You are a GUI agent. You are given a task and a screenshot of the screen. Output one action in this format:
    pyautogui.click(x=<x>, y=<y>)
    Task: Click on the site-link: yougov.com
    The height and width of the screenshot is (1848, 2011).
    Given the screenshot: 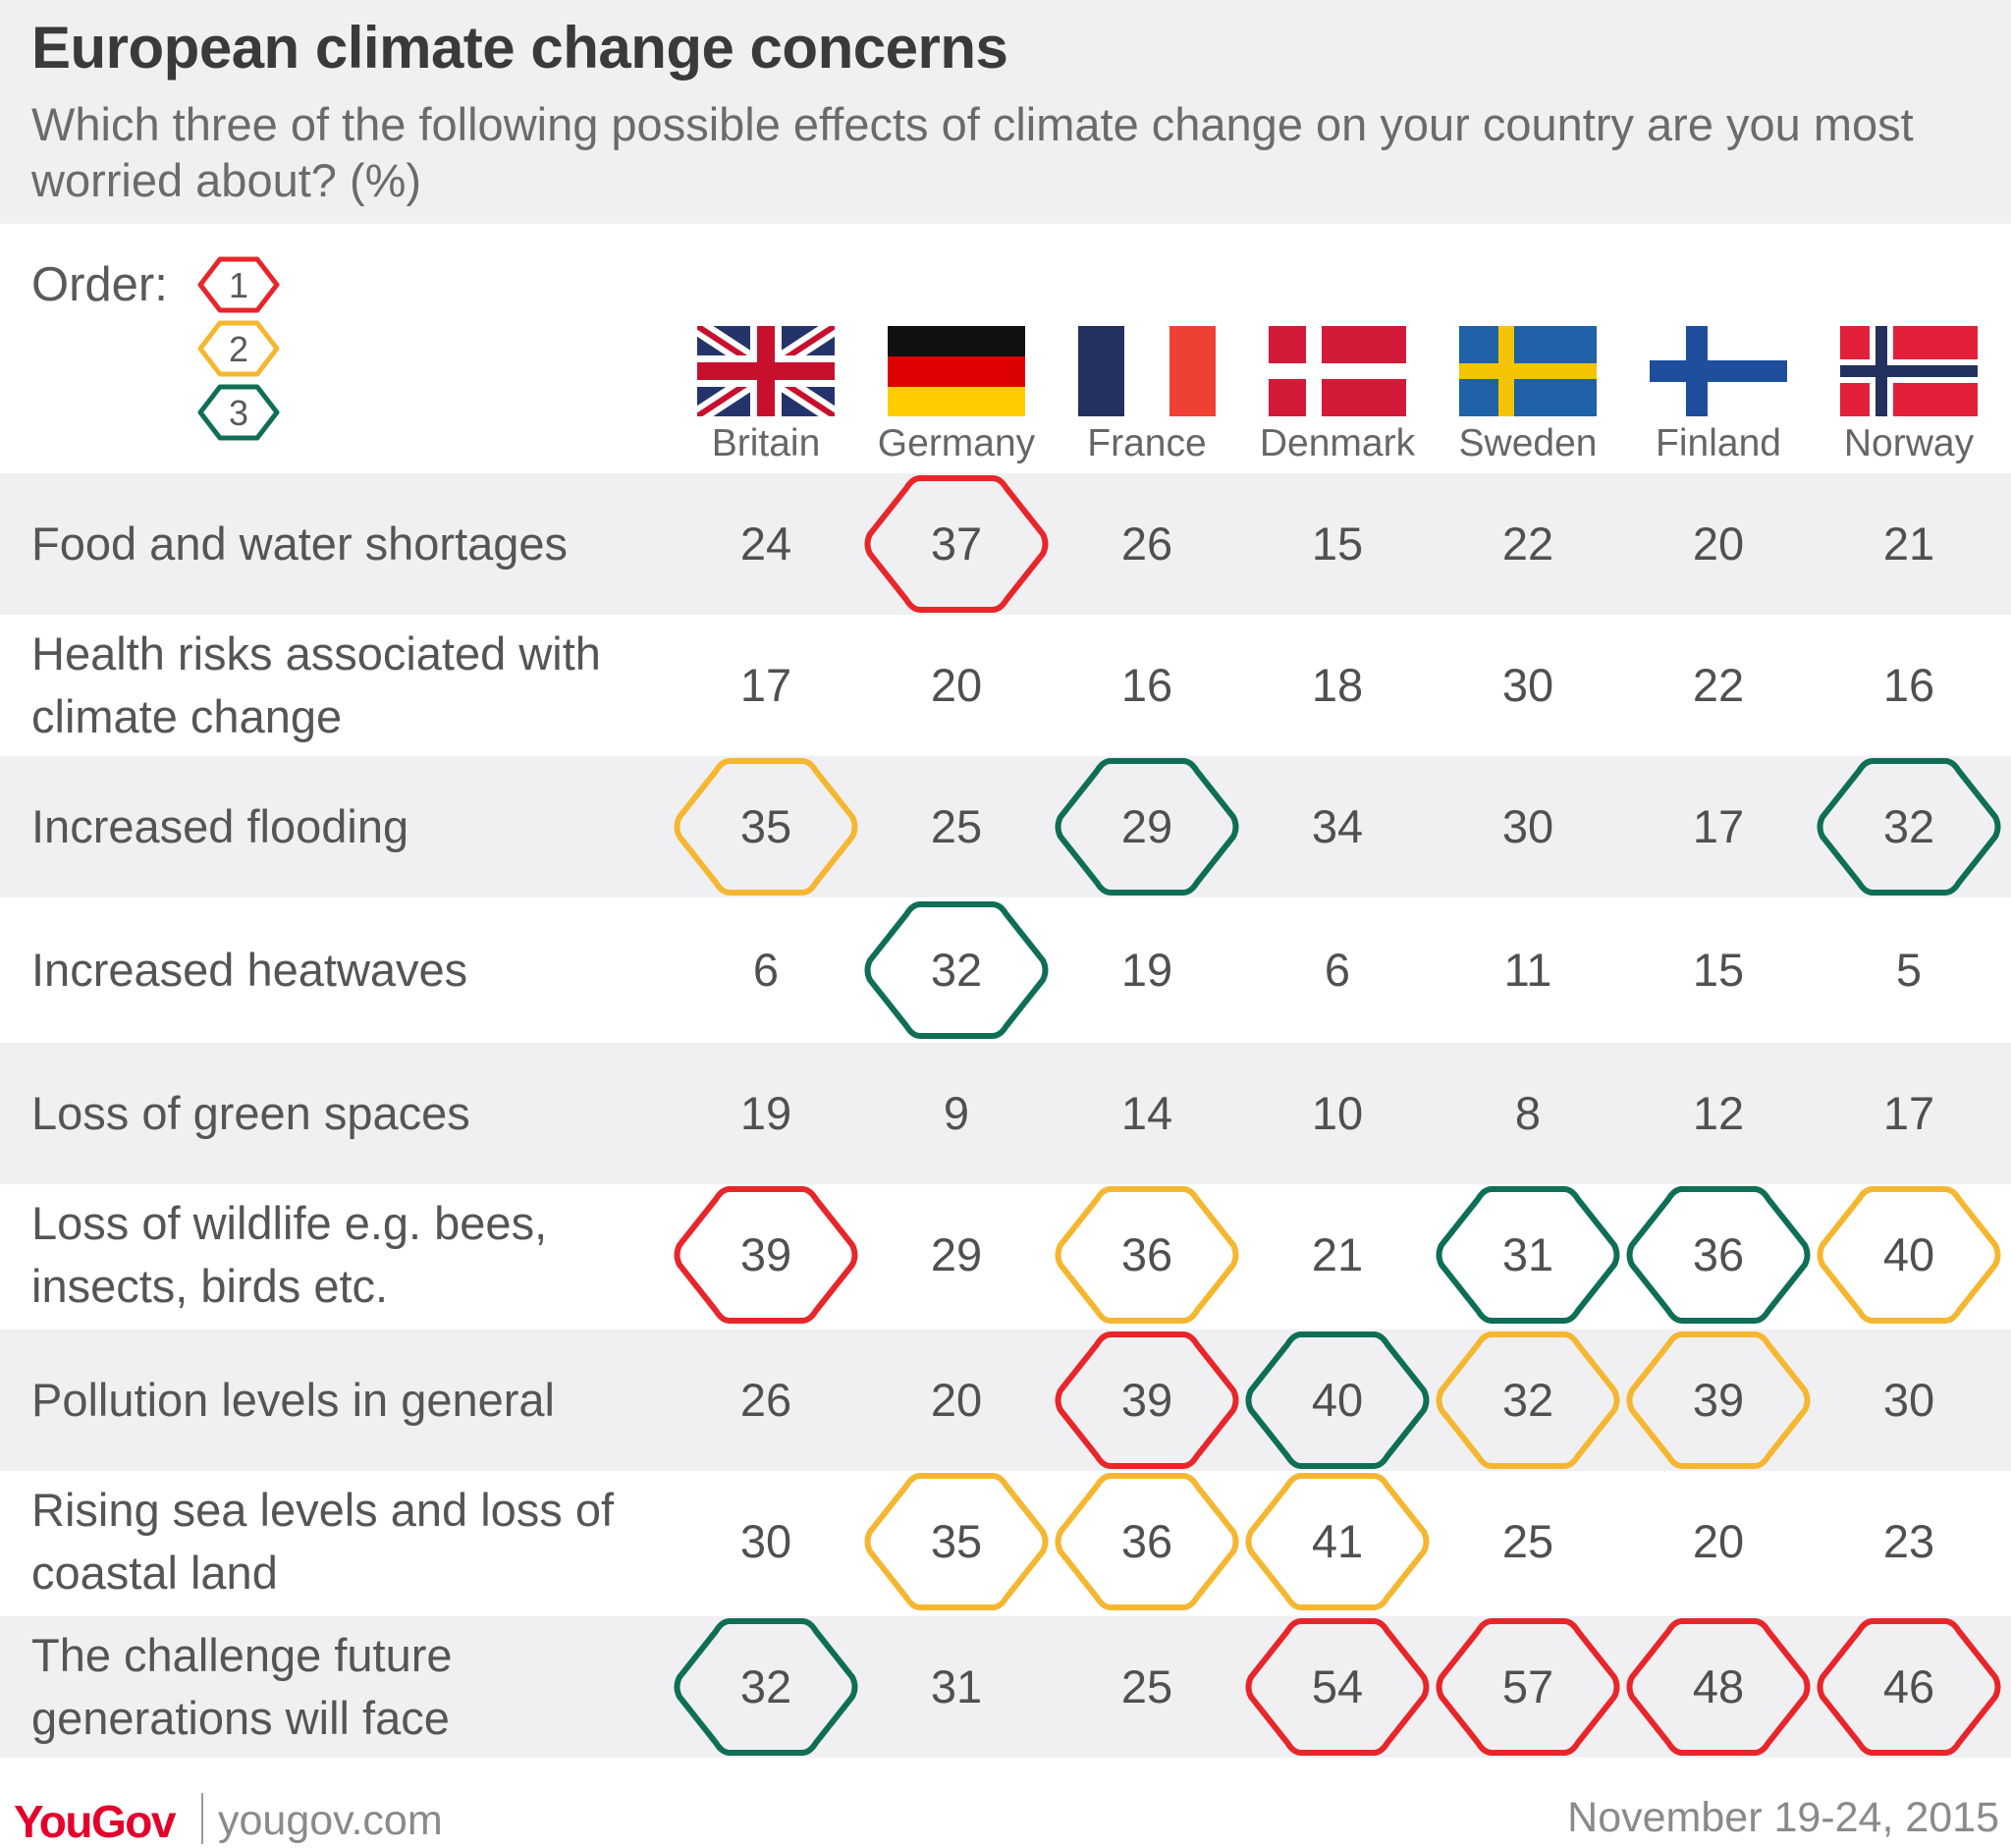 What is the action you would take?
    pyautogui.click(x=330, y=1821)
    